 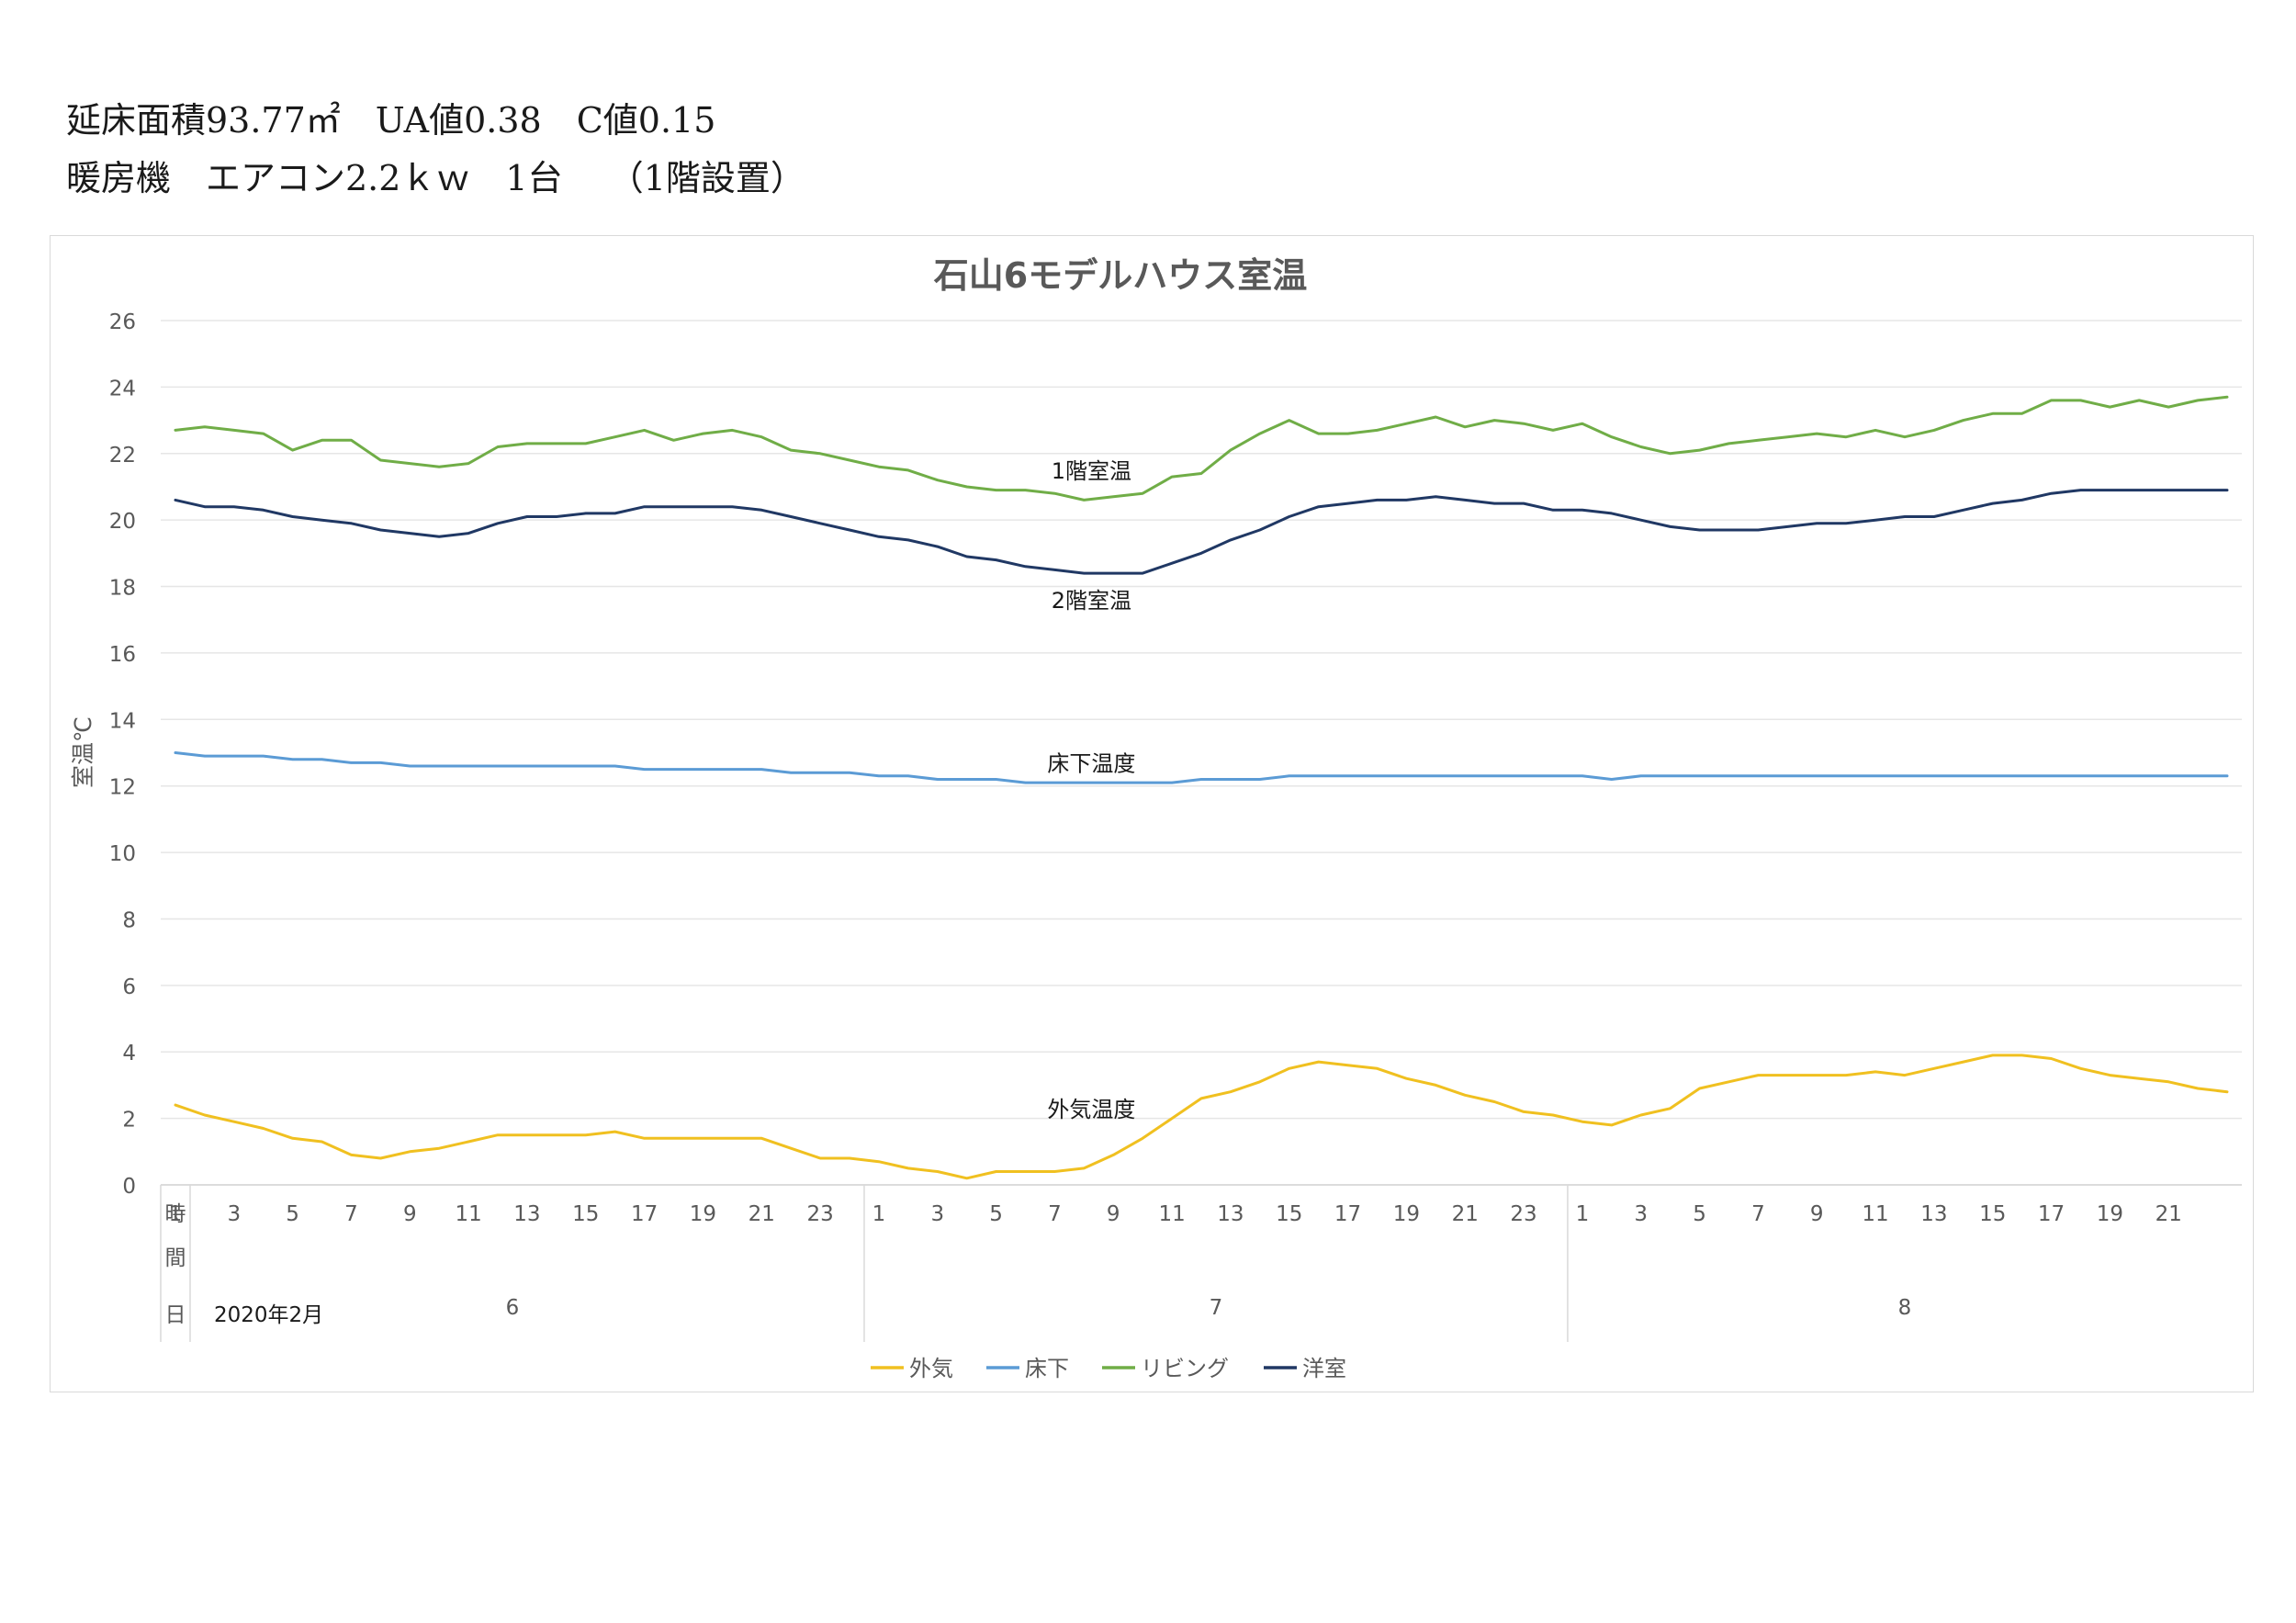 I want to click on x-day-tick-label: 8, so click(x=1905, y=1308).